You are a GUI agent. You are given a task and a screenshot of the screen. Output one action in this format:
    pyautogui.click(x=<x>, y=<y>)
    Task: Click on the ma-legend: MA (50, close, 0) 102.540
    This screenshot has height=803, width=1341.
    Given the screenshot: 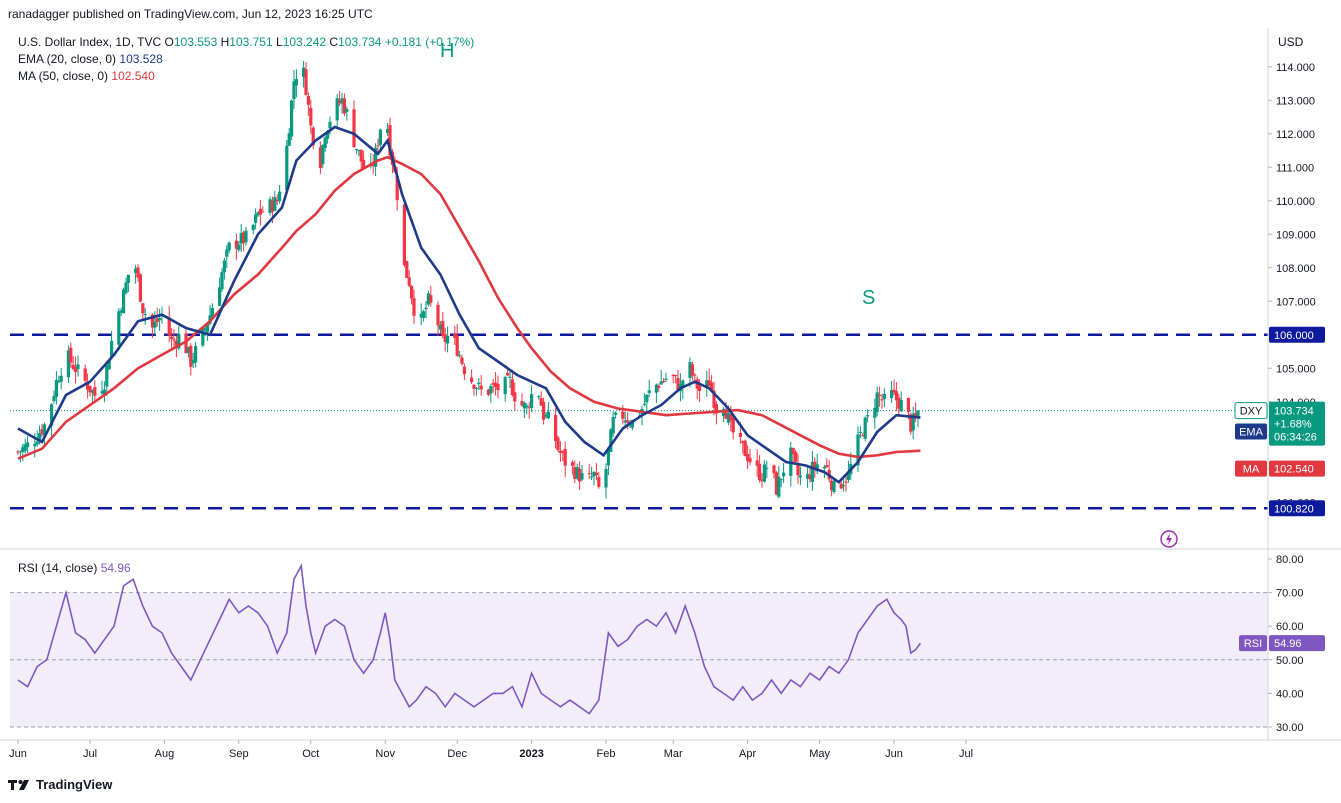 What is the action you would take?
    pyautogui.click(x=86, y=76)
    